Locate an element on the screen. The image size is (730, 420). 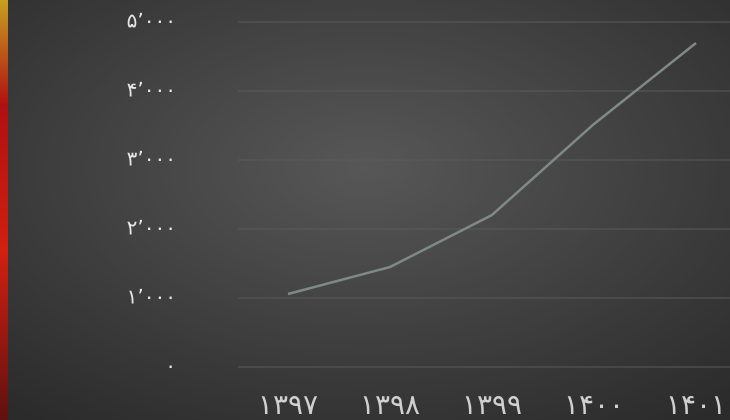
y-tick-label: ۵٬۰۰۰ is located at coordinates (151, 21).